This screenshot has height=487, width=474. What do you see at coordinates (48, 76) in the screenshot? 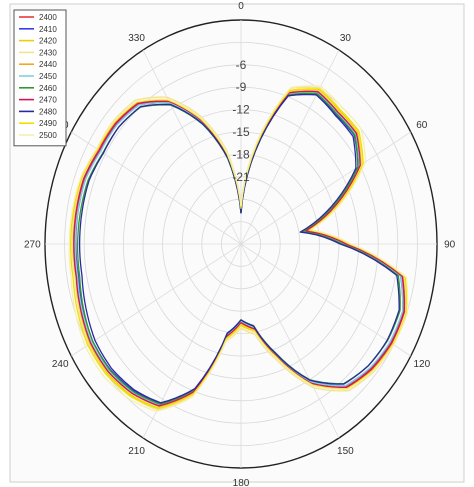
I see `legend-label: 2450` at bounding box center [48, 76].